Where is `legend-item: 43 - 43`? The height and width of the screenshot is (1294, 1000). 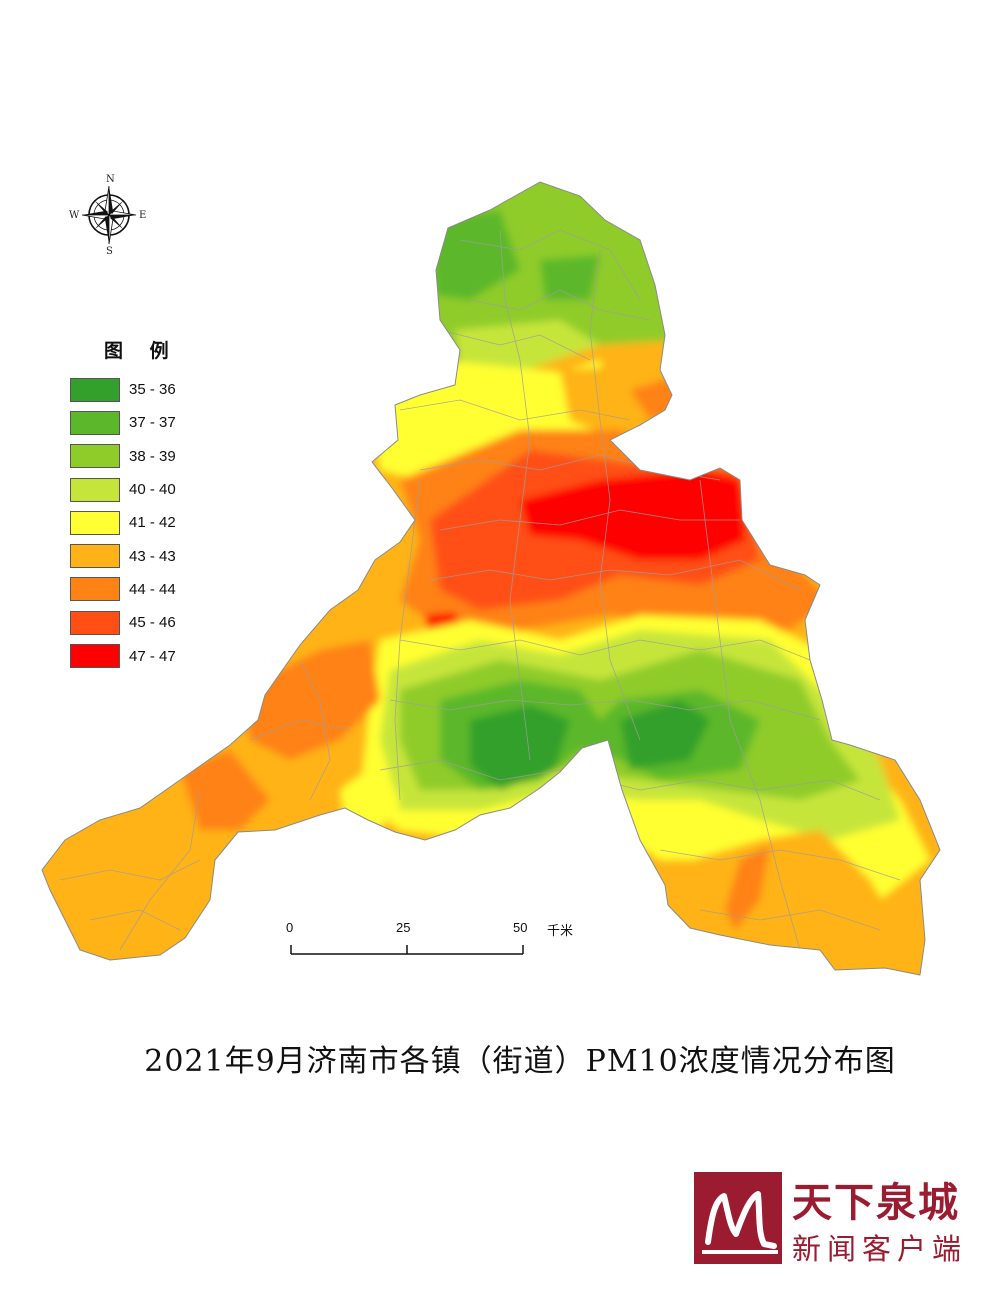
legend-item: 43 - 43 is located at coordinates (124, 555).